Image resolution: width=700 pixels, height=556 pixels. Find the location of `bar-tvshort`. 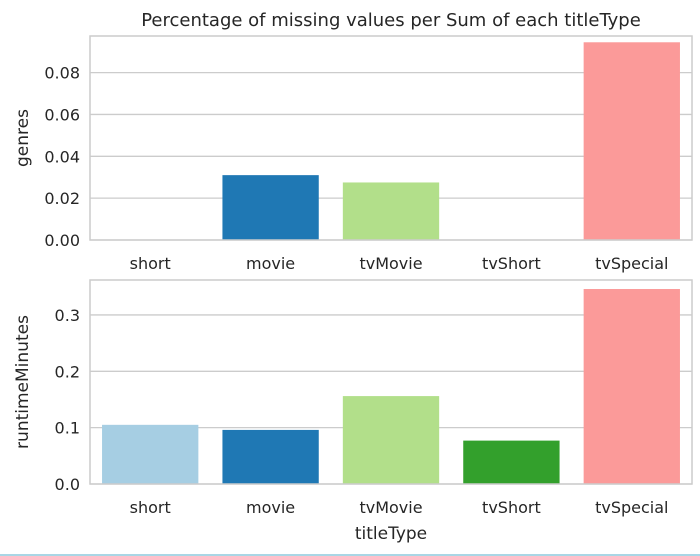

bar-tvshort is located at coordinates (511, 462).